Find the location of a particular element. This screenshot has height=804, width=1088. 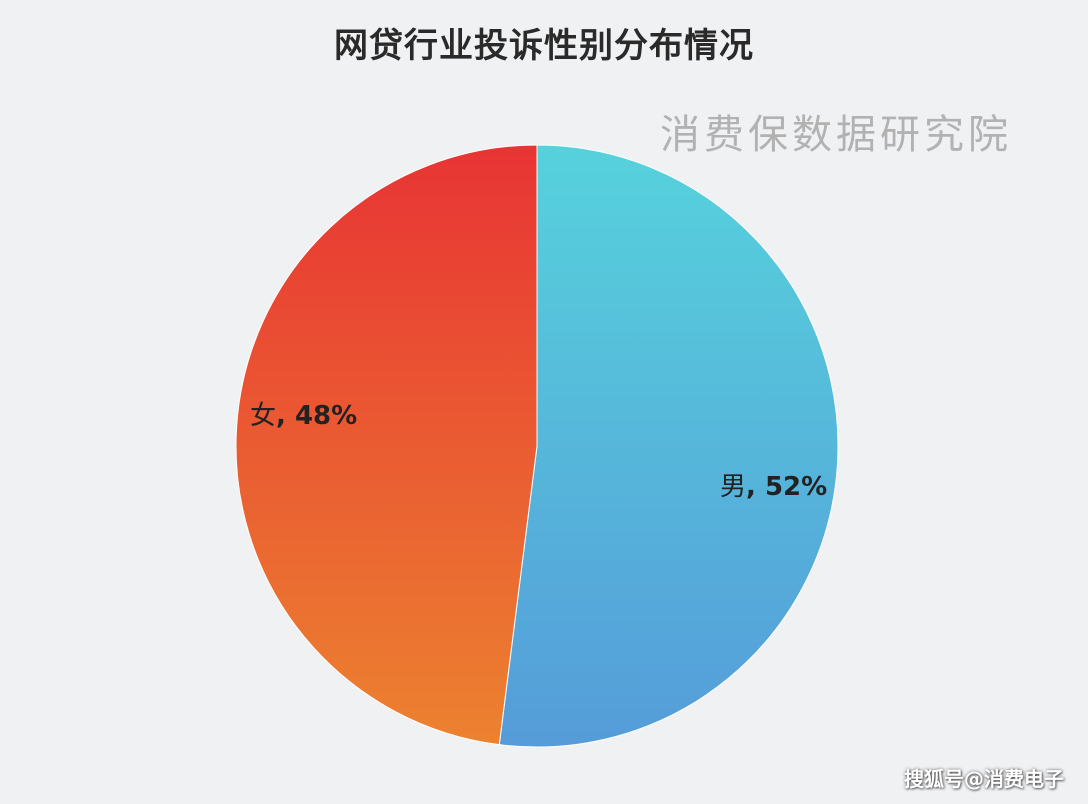

slice-label-female: 女, 48% is located at coordinates (303, 413).